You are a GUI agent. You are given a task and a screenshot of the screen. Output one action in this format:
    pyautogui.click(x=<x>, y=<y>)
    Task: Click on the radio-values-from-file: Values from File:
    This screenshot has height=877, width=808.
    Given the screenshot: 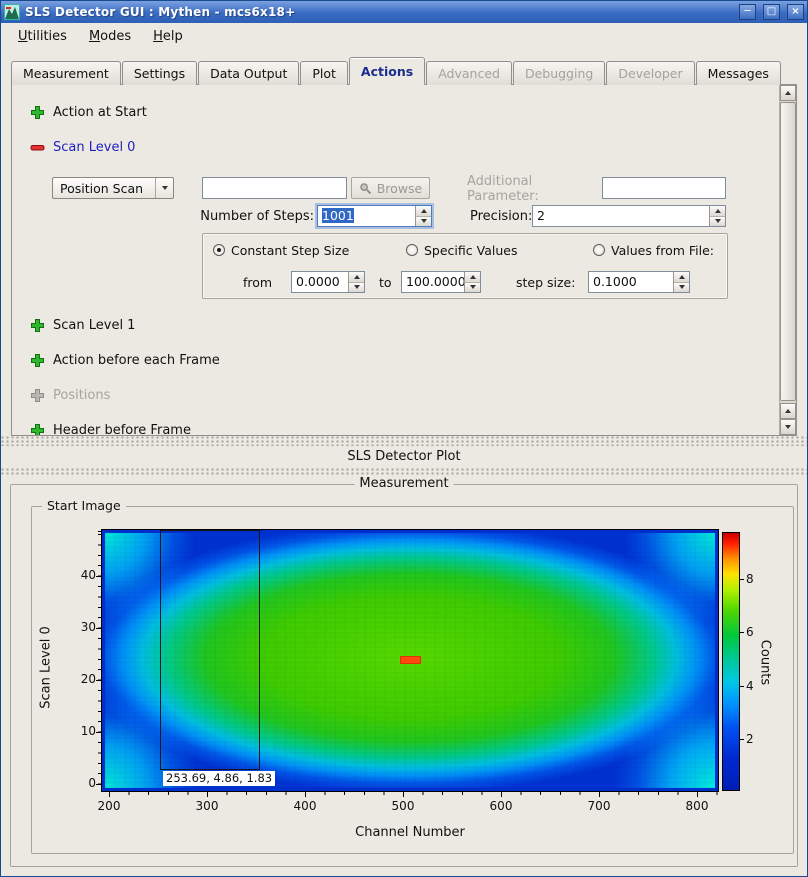 What is the action you would take?
    pyautogui.click(x=653, y=250)
    